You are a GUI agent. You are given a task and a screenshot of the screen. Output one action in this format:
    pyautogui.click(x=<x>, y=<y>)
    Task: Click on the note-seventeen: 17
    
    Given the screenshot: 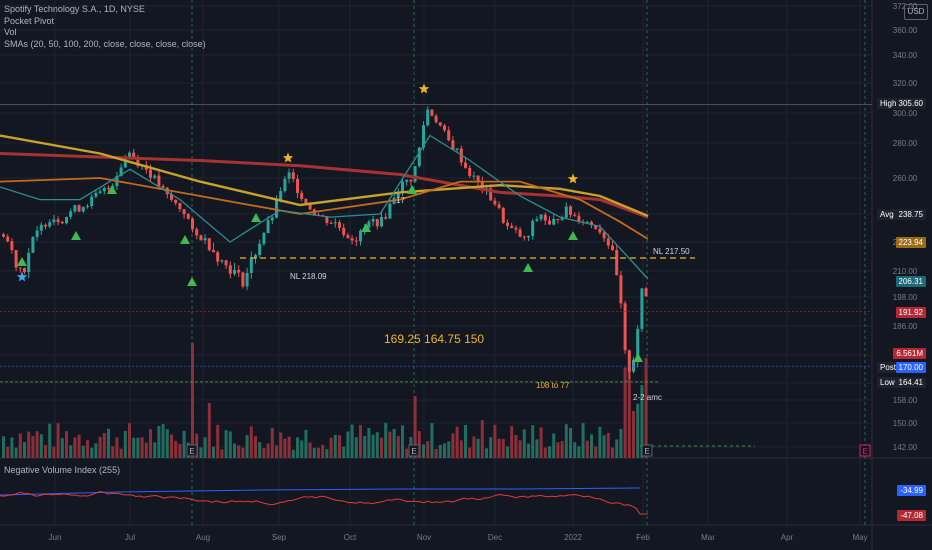 What is the action you would take?
    pyautogui.click(x=400, y=200)
    